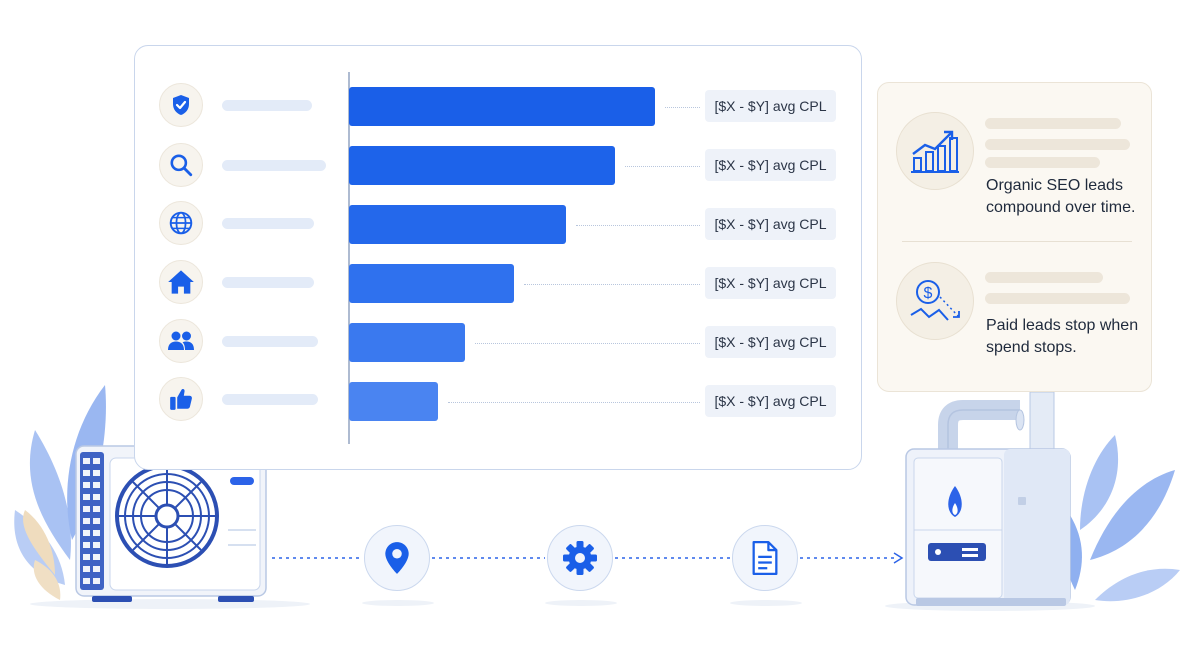 The width and height of the screenshot is (1200, 658). I want to click on thumbs-up-icon, so click(181, 399).